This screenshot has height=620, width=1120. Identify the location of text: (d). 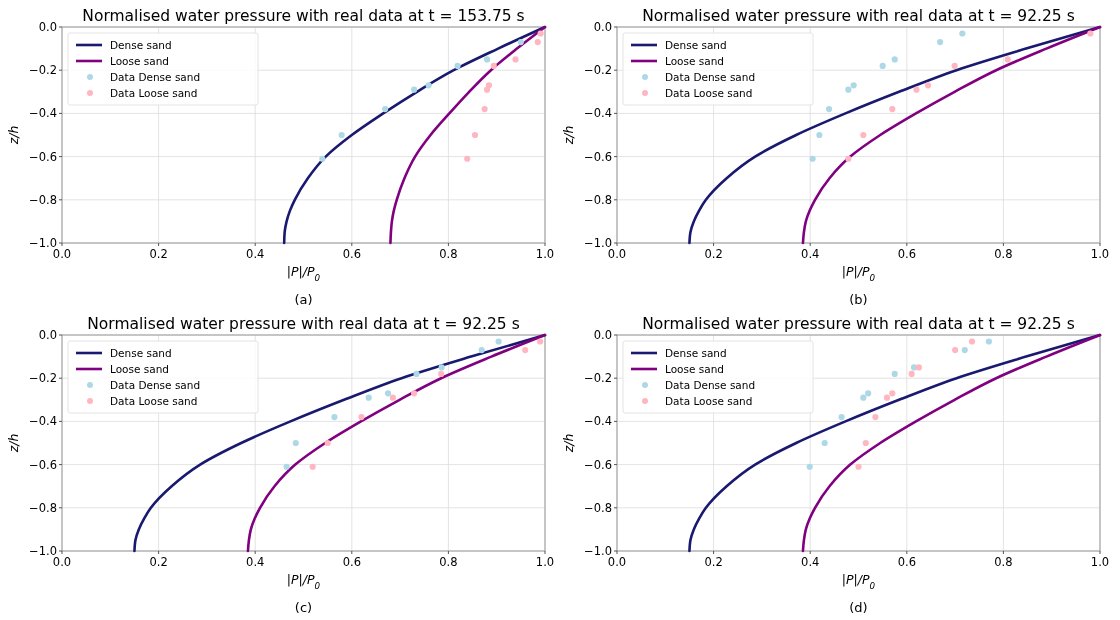
(858, 607).